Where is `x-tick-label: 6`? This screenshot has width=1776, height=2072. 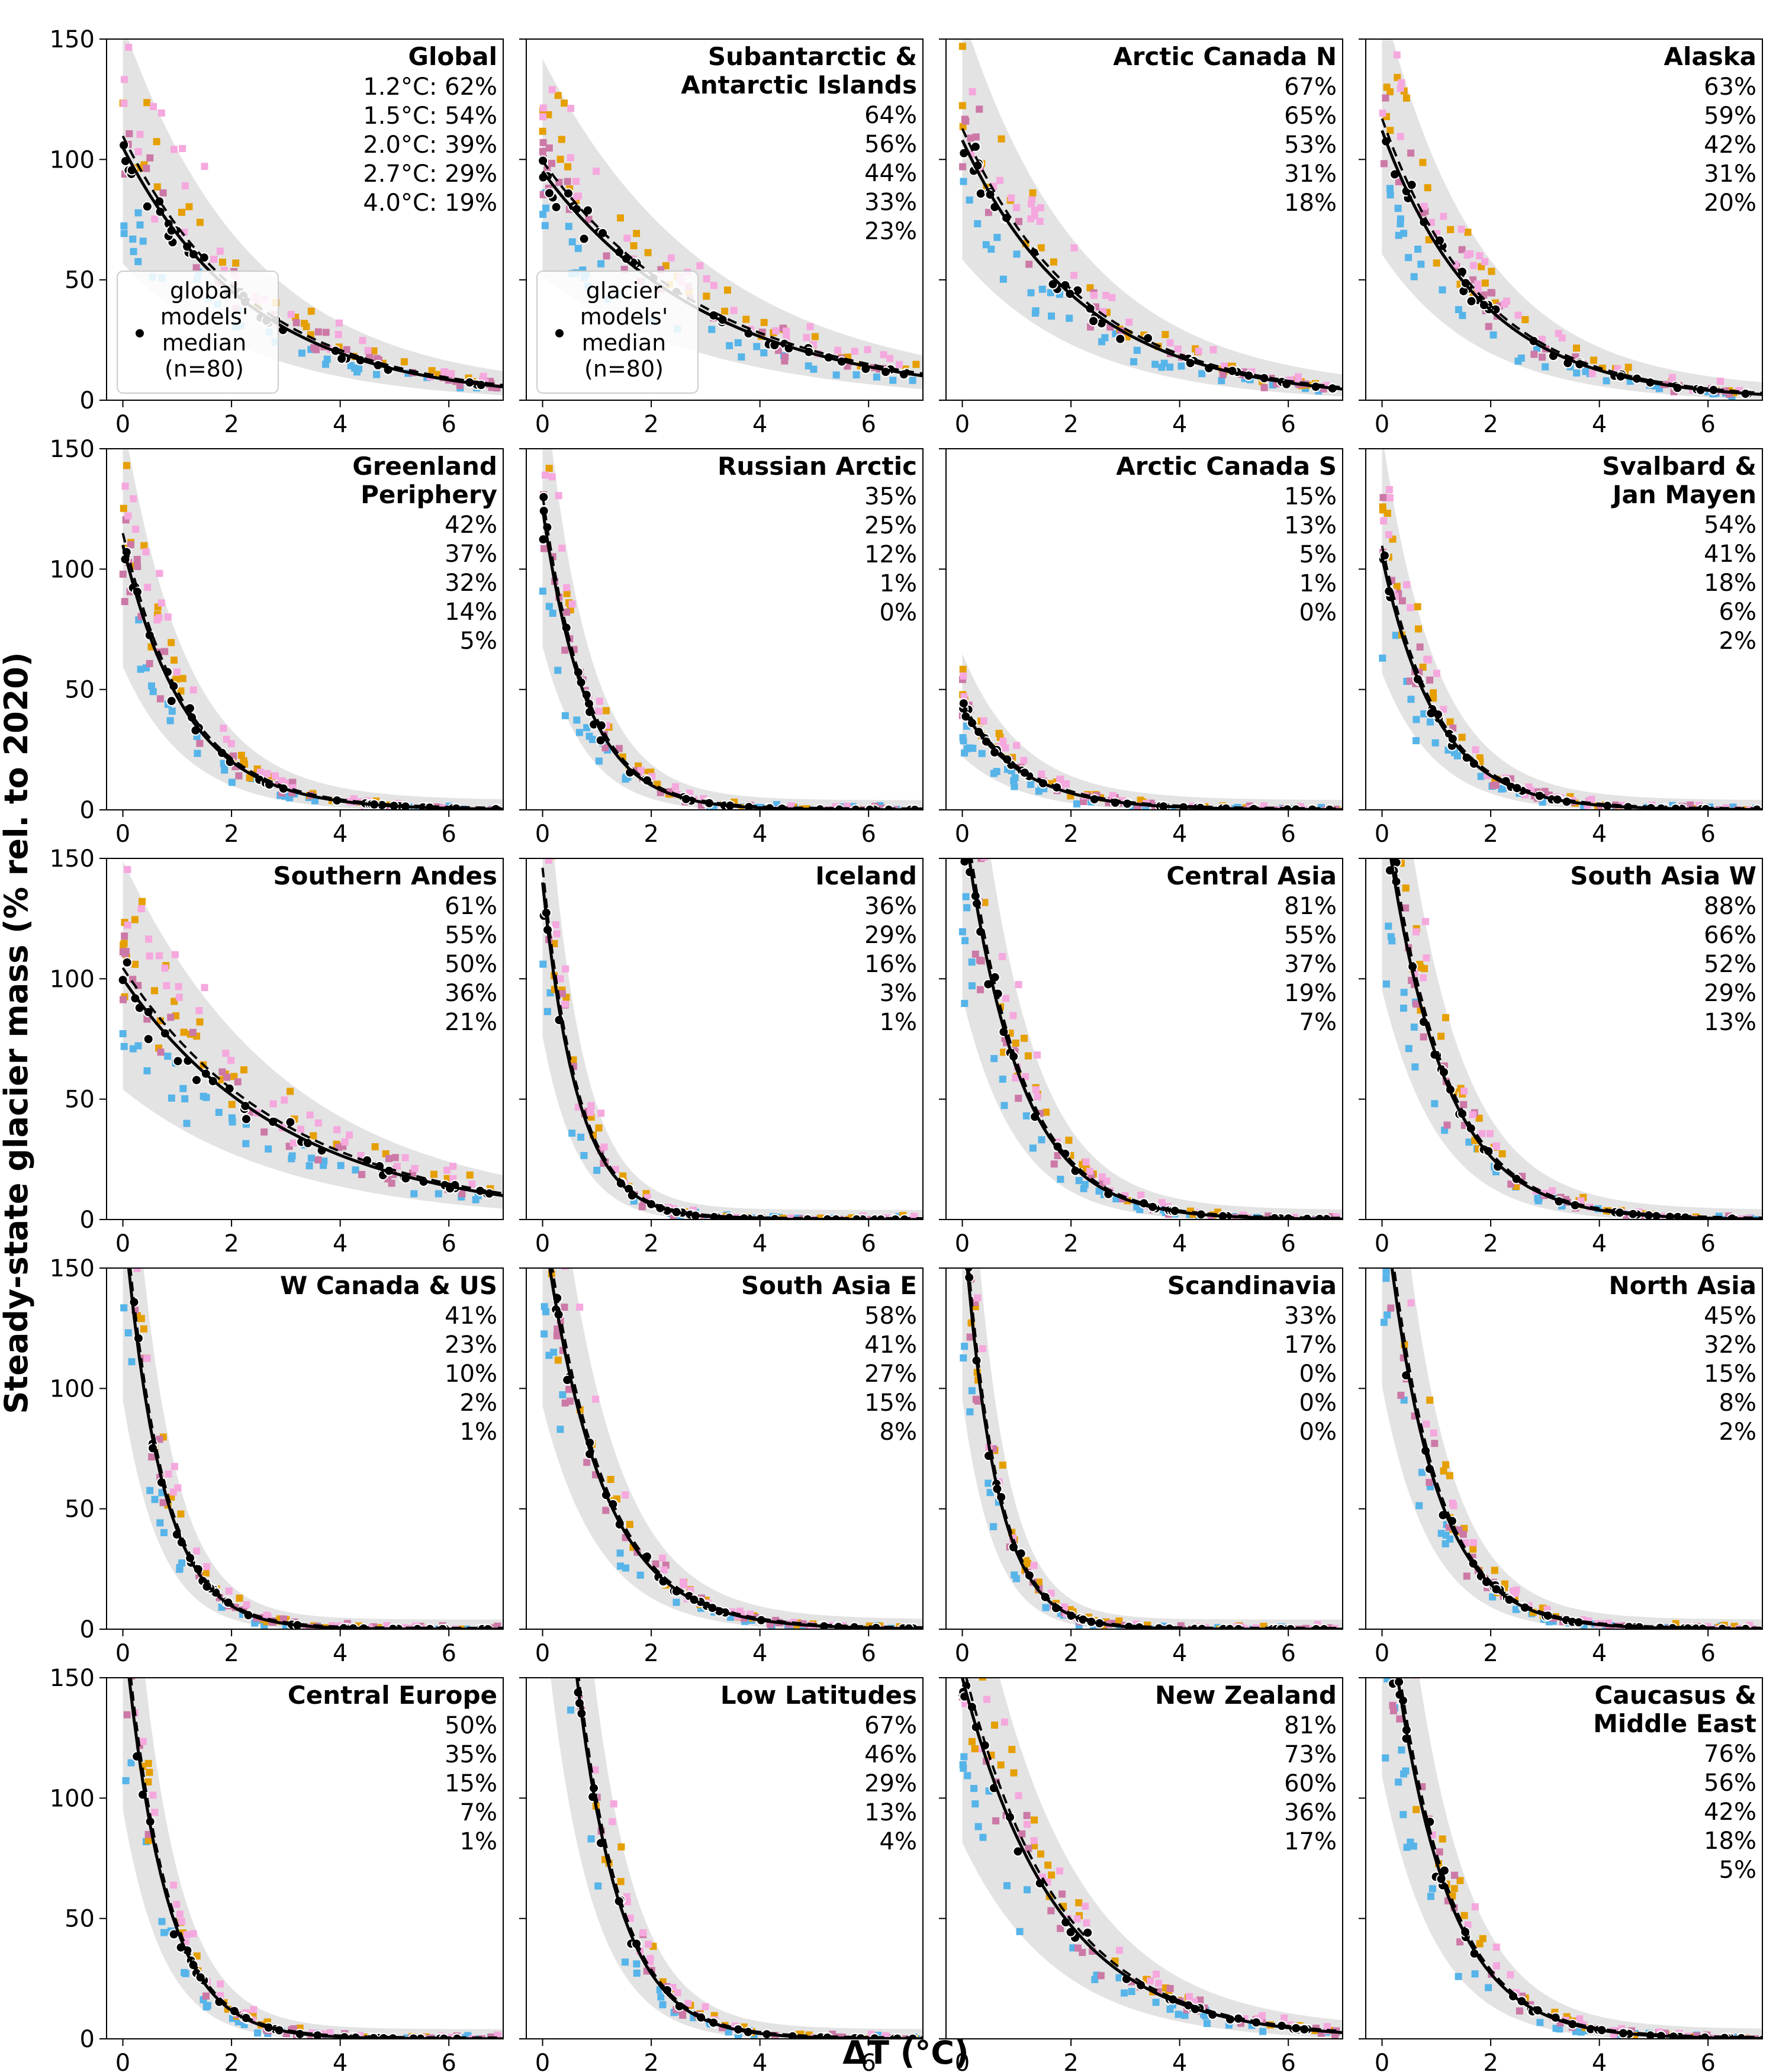
x-tick-label: 6 is located at coordinates (868, 424).